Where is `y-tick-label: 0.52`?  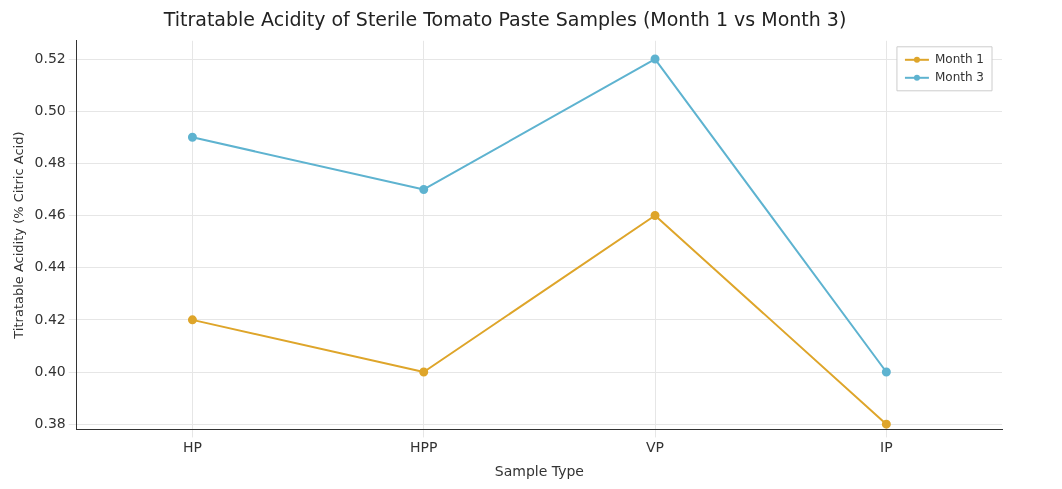 y-tick-label: 0.52 is located at coordinates (50, 57).